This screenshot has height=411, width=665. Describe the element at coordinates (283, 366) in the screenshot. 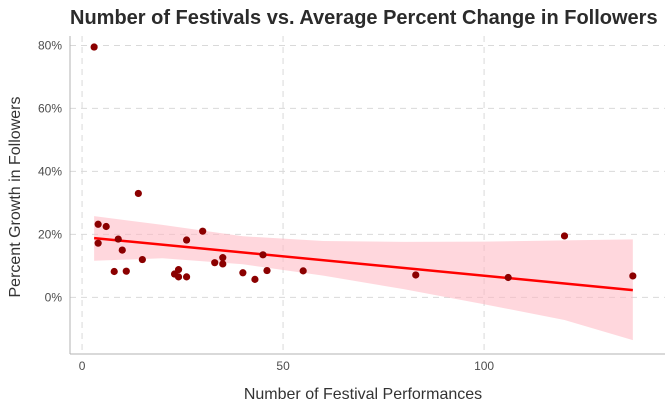

I see `x-tick-label: 50` at that location.